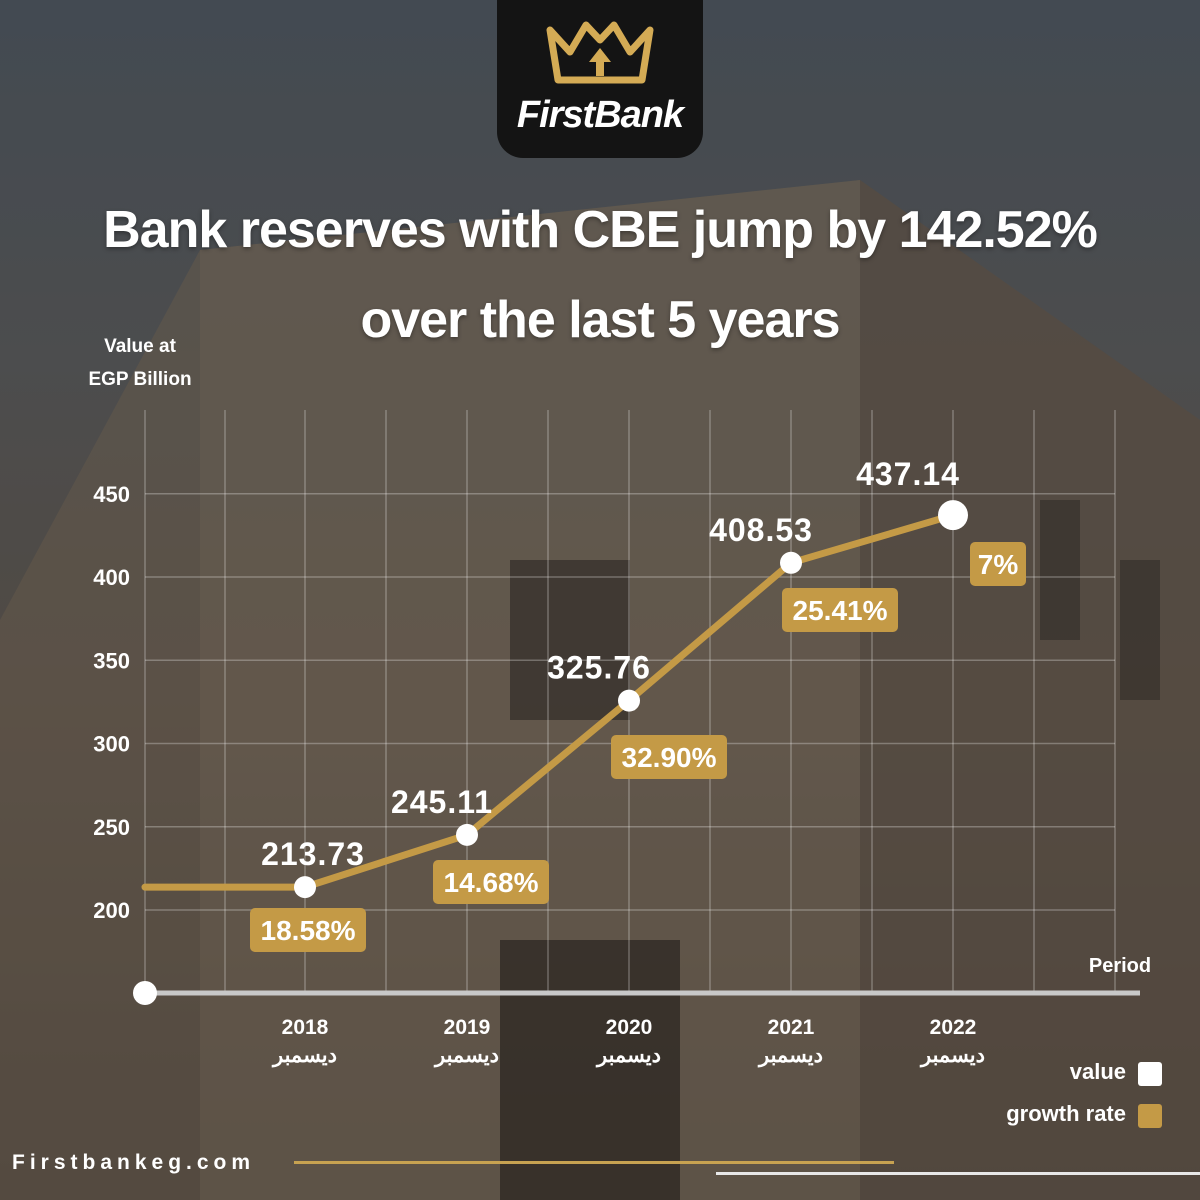  What do you see at coordinates (953, 1027) in the screenshot?
I see `x-tick-year: 2022` at bounding box center [953, 1027].